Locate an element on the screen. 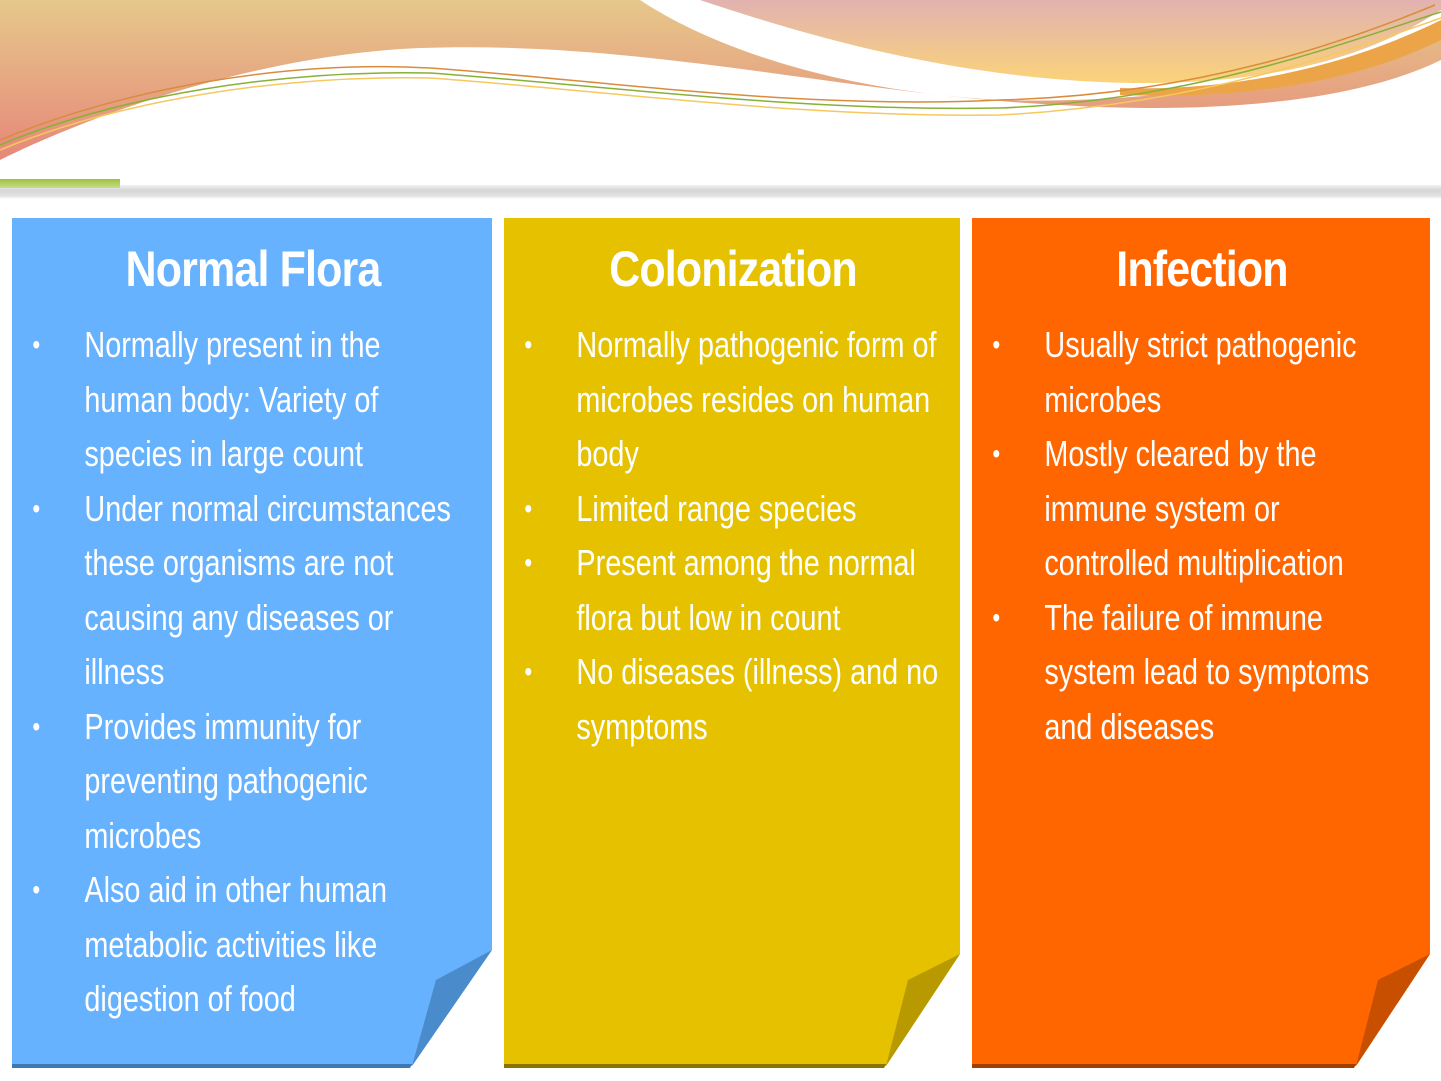 Image resolution: width=1441 pixels, height=1081 pixels. header-accent-bar is located at coordinates (60, 183).